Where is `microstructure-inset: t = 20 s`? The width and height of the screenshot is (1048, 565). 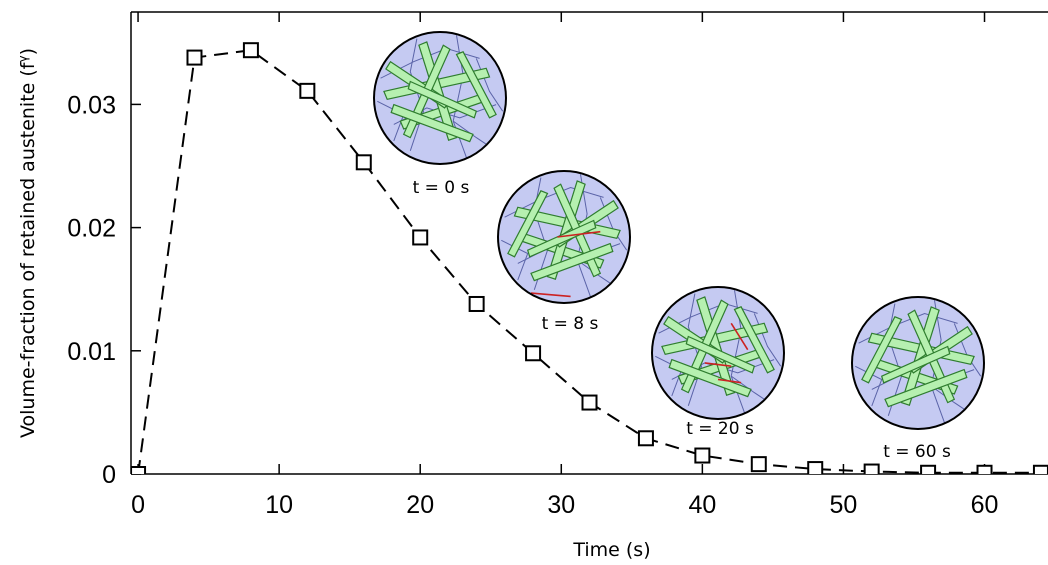
microstructure-inset: t = 20 s is located at coordinates (718, 362).